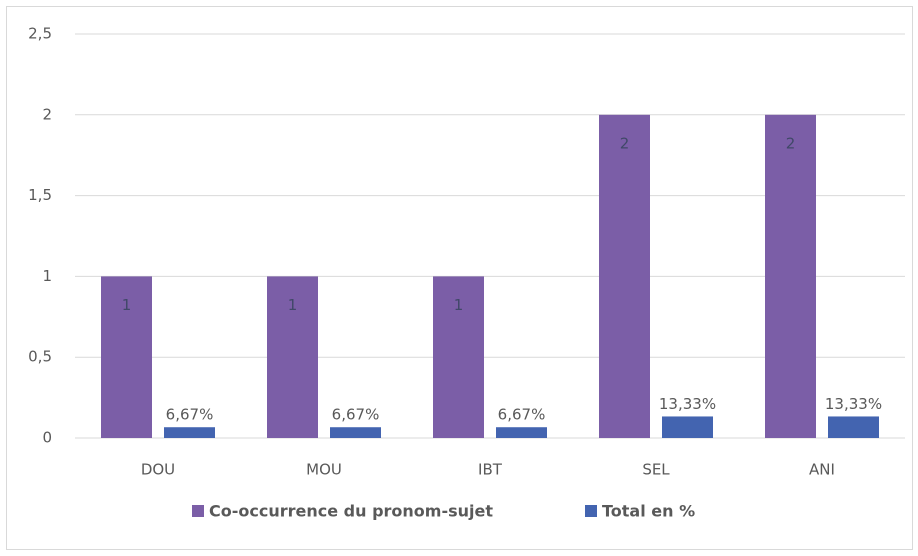 This screenshot has height=556, width=918. What do you see at coordinates (490, 470) in the screenshot?
I see `x-tick-label: IBT` at bounding box center [490, 470].